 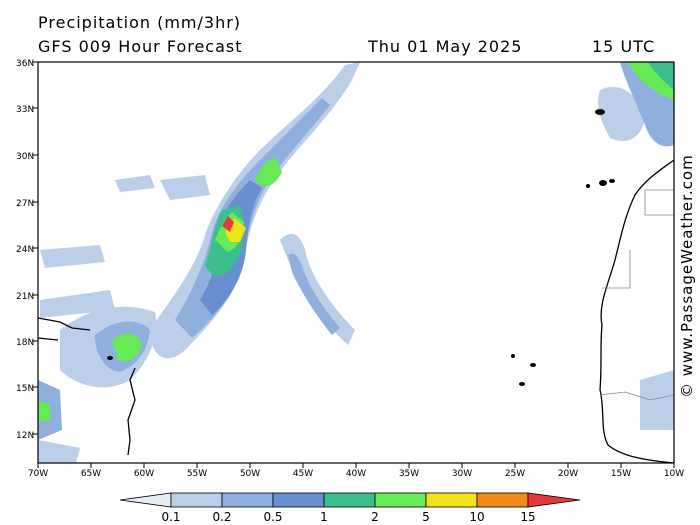 What do you see at coordinates (356, 474) in the screenshot?
I see `lon-tick-label: 40W` at bounding box center [356, 474].